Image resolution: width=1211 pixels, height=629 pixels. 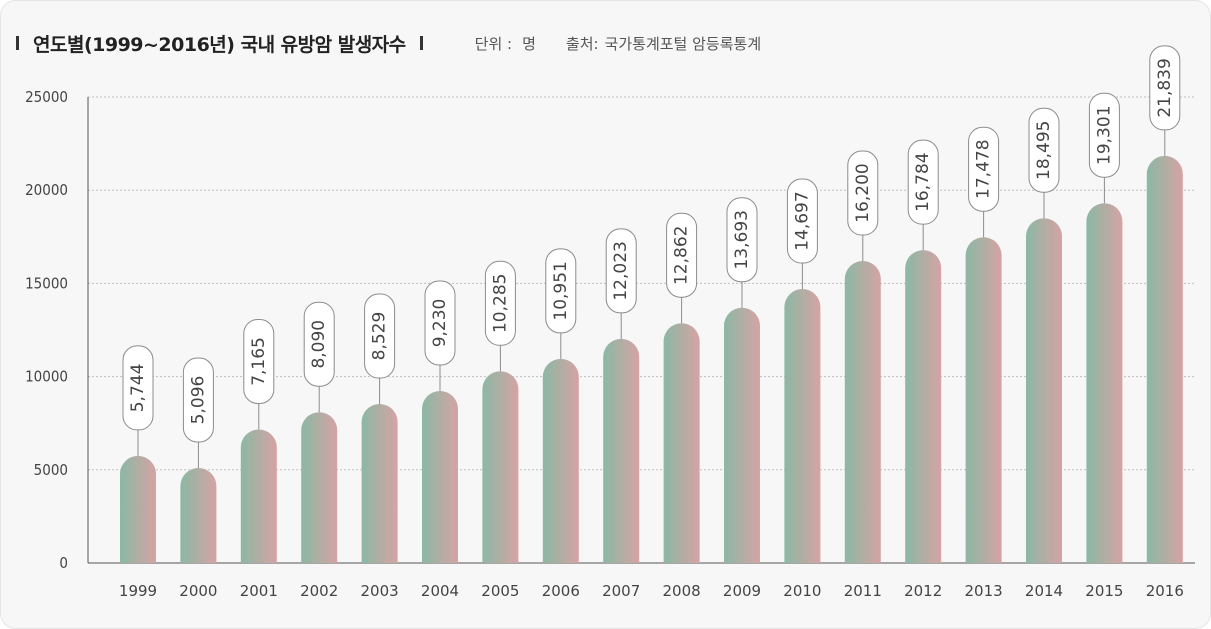 I want to click on x-tick-label: 2015, so click(x=1104, y=591).